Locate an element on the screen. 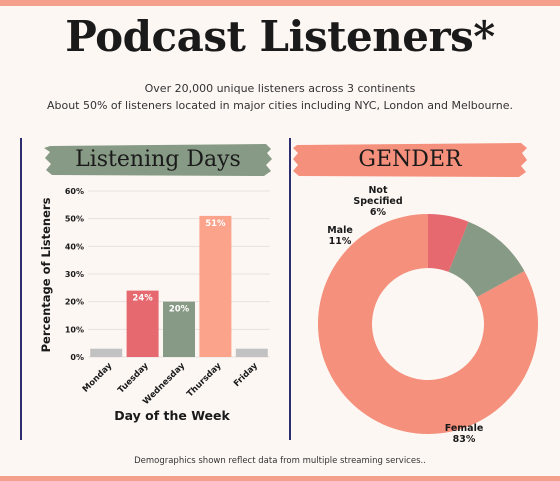  y-axis-title: Percentage of Listeners is located at coordinates (46, 274).